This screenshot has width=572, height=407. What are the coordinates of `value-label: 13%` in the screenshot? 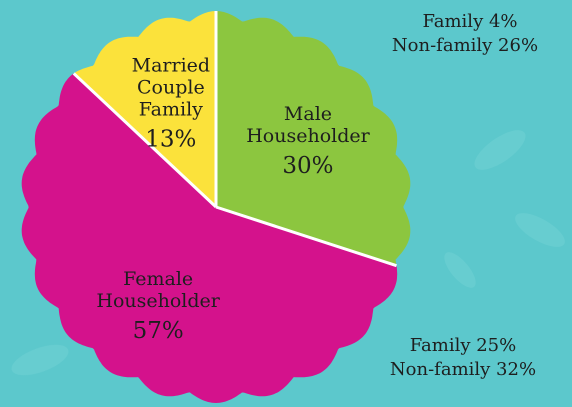 It's located at (170, 140).